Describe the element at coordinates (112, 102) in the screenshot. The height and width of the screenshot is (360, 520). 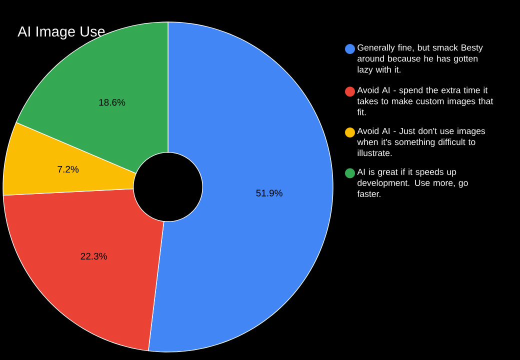
I see `data-label: 18.6%` at that location.